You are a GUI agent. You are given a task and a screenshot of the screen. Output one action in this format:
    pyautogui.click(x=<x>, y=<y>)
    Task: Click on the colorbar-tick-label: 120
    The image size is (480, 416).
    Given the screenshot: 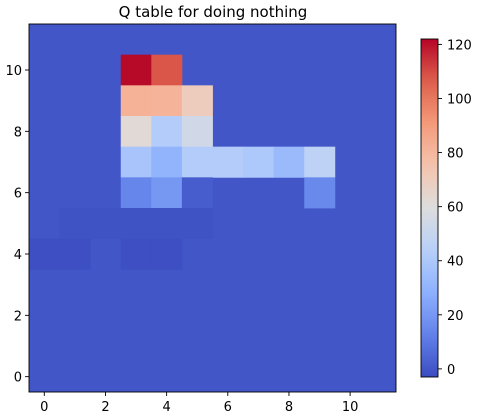 What is the action you would take?
    pyautogui.click(x=459, y=45)
    